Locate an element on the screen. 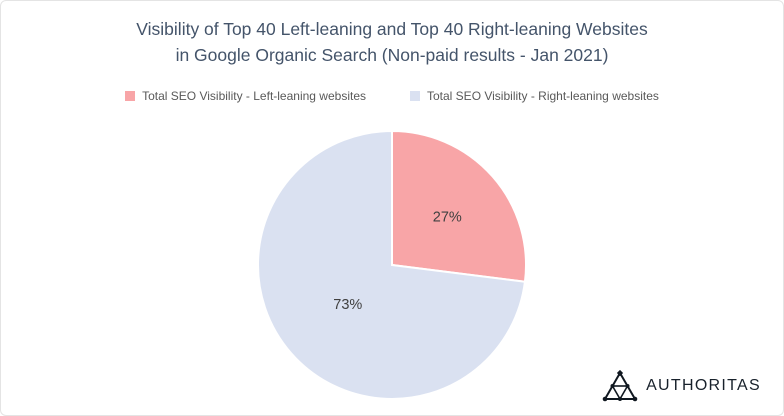 The height and width of the screenshot is (416, 784). authoritas-logo: AUTHORITAS is located at coordinates (681, 386).